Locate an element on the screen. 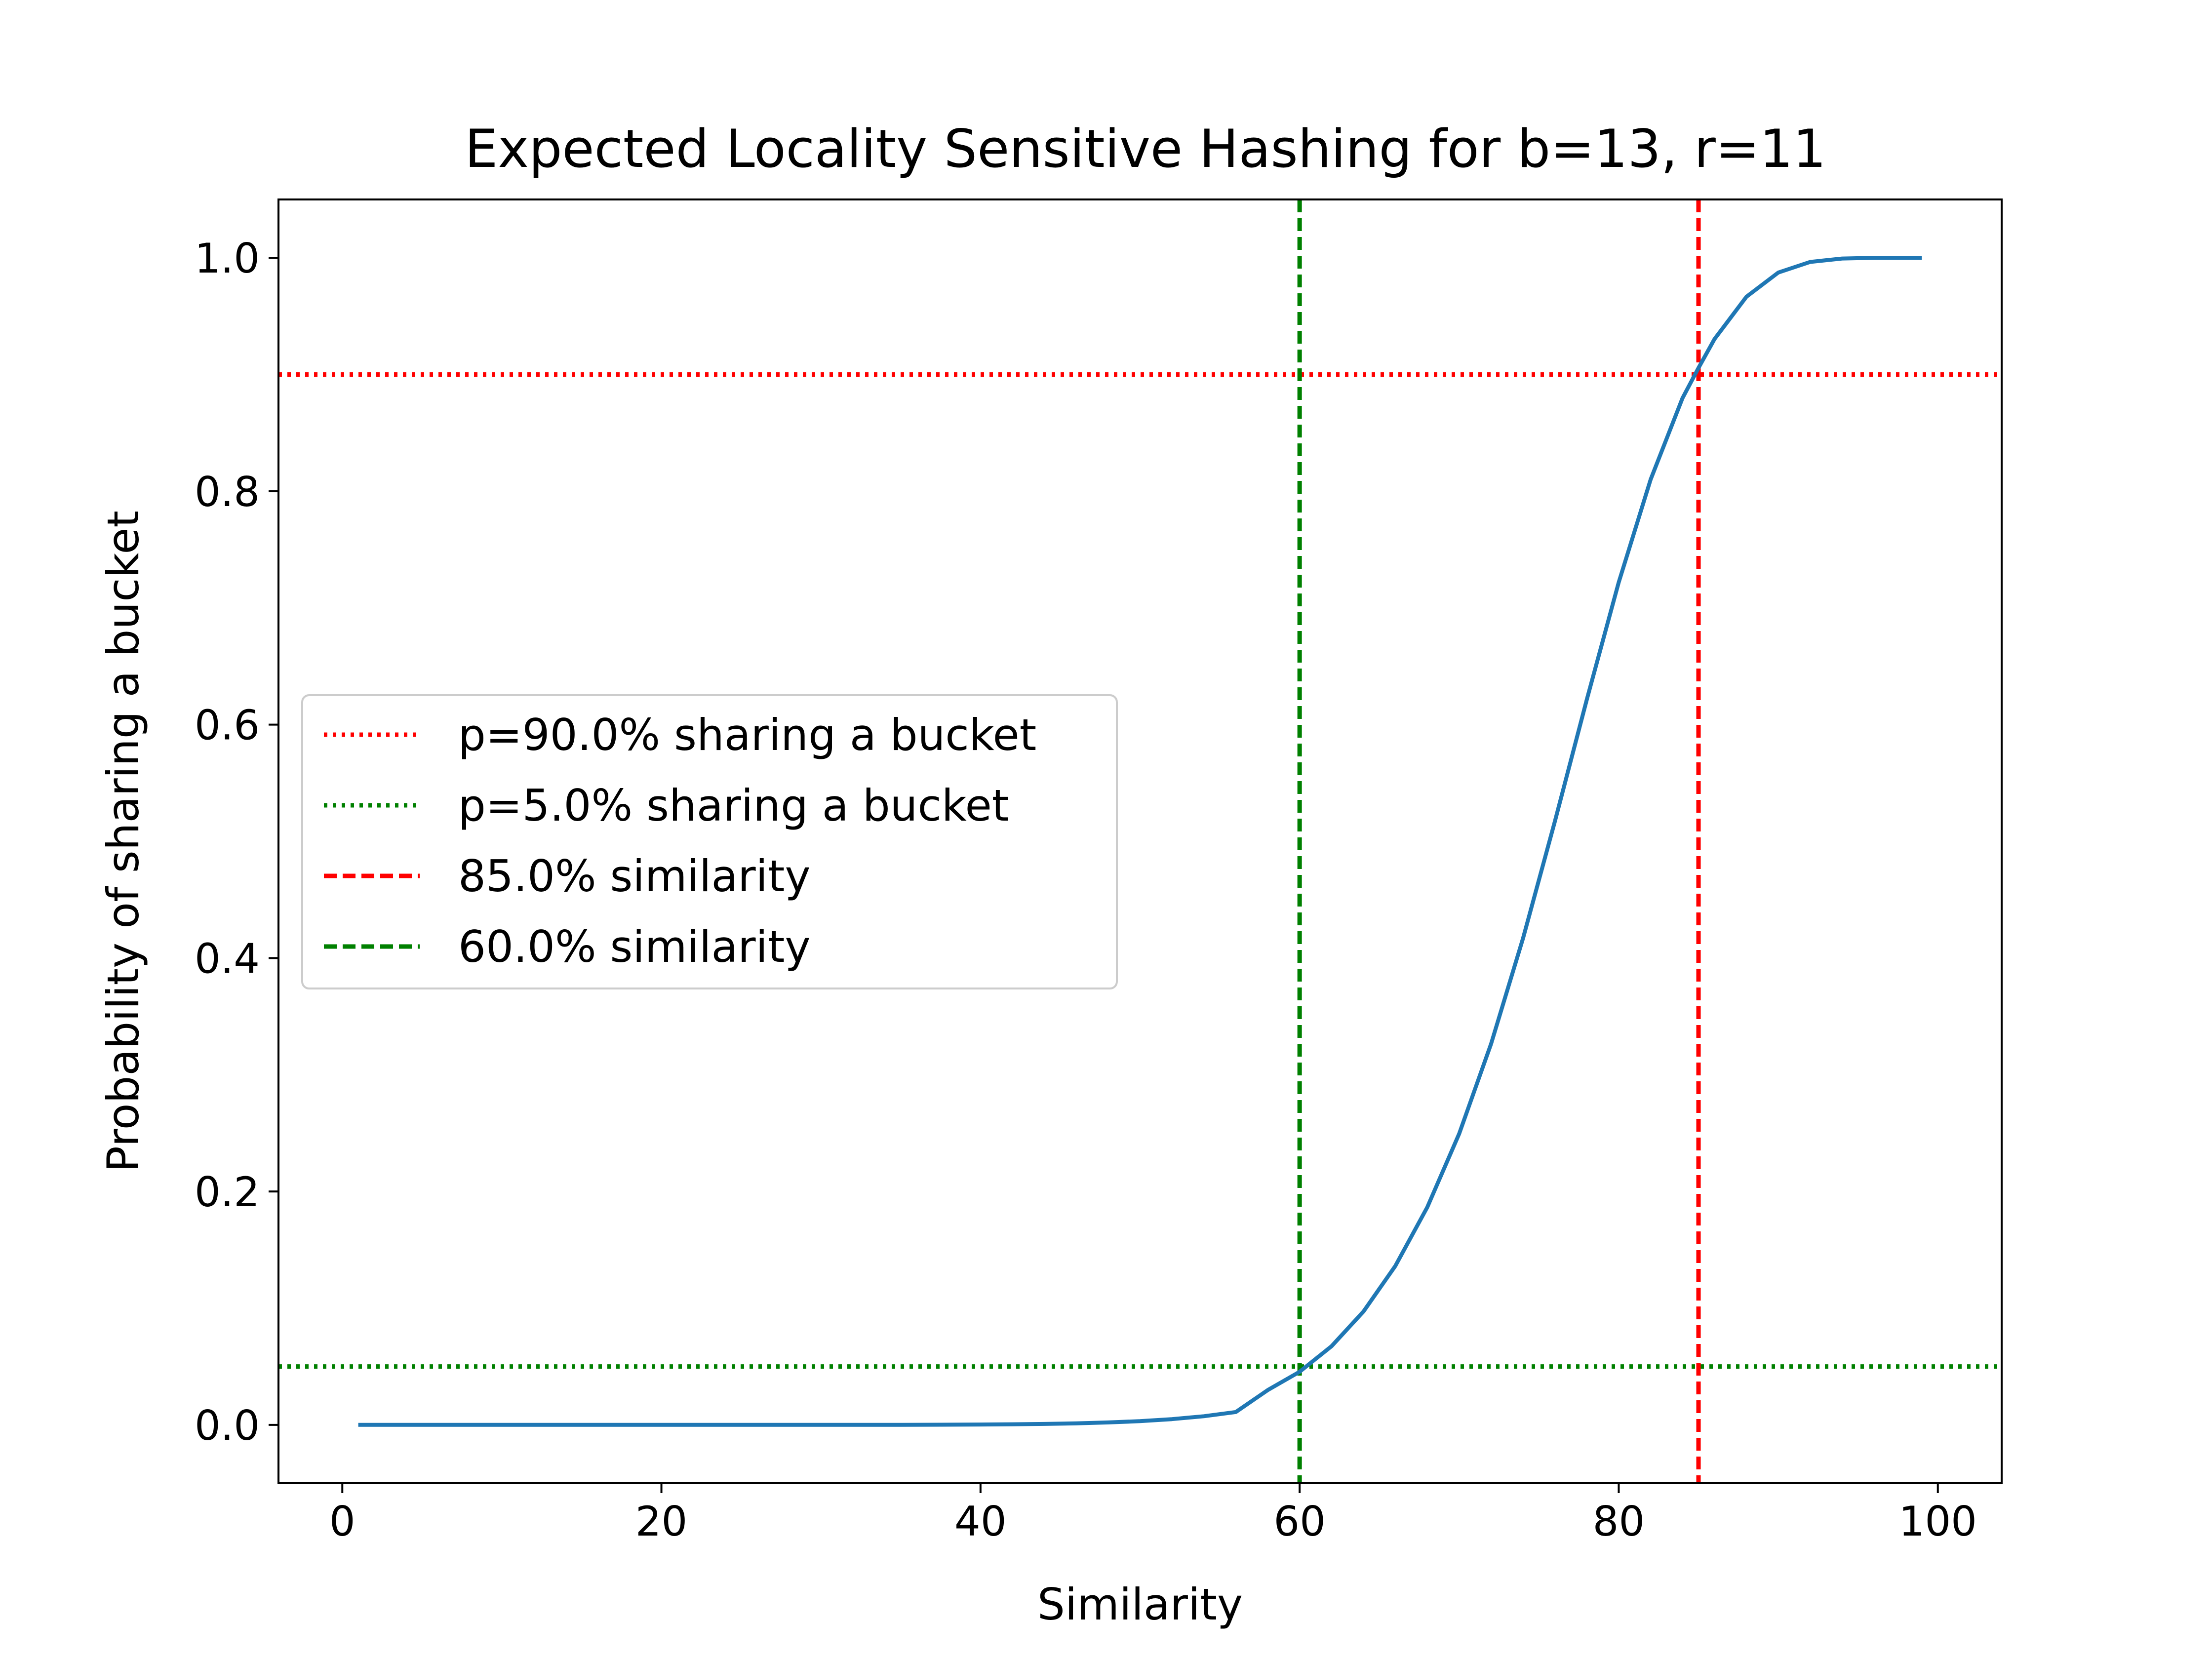  y-axis: 0.0 0.2 0.4 0.6 0.8 1.0 is located at coordinates (237, 843).